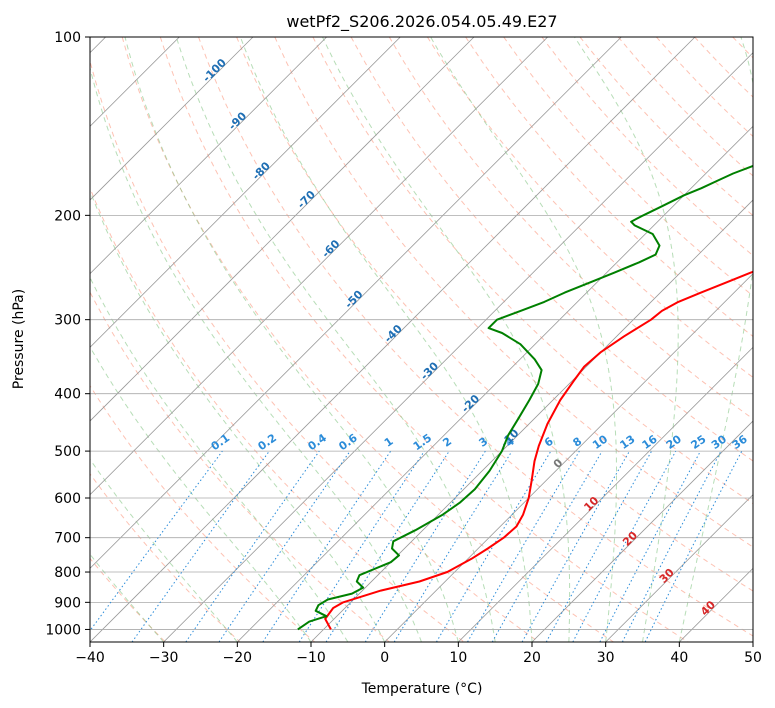 The height and width of the screenshot is (708, 775). Describe the element at coordinates (238, 658) in the screenshot. I see `x-tick-label: −20` at that location.